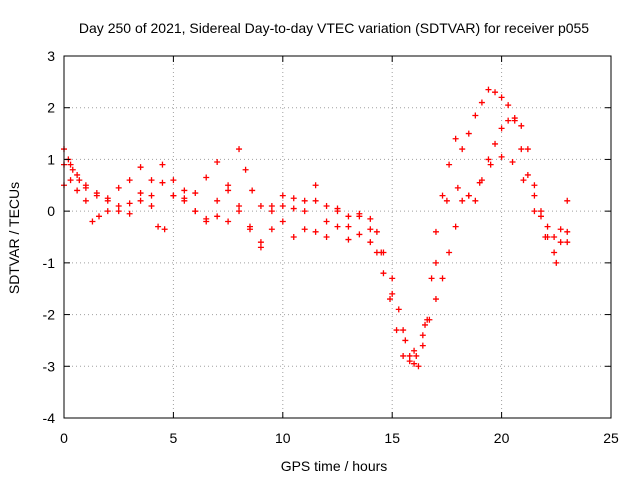 Image resolution: width=640 pixels, height=480 pixels. Describe the element at coordinates (502, 438) in the screenshot. I see `x-tick-label: 20` at that location.